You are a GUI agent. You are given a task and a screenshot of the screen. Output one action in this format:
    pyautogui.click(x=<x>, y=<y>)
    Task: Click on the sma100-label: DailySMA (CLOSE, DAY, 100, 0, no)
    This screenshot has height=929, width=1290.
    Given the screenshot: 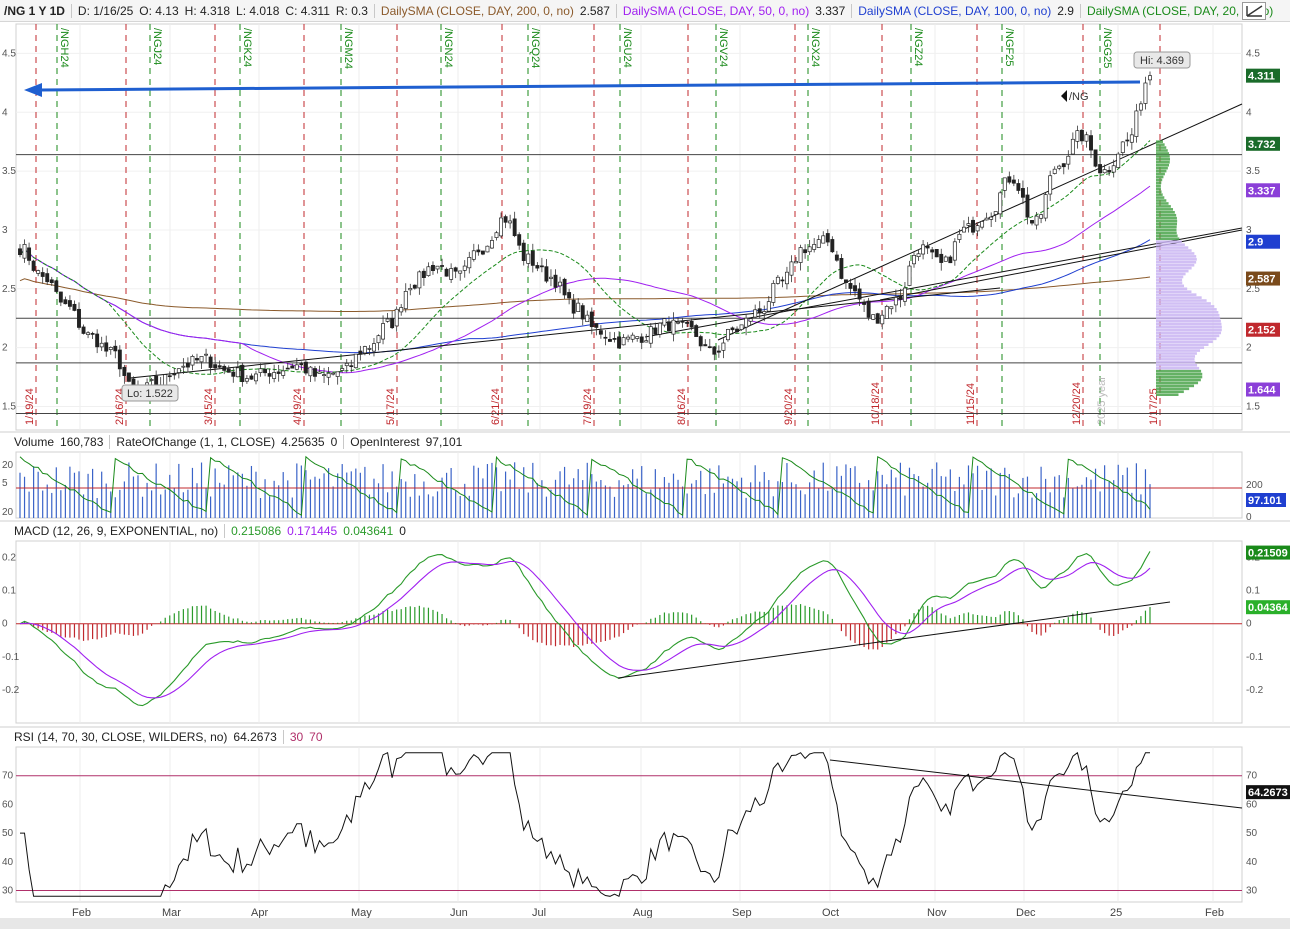 What is the action you would take?
    pyautogui.click(x=955, y=10)
    